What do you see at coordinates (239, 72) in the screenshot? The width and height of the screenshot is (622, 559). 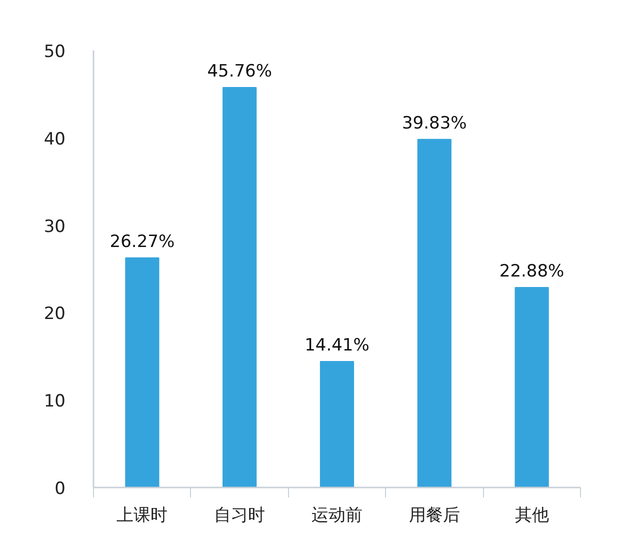 I see `data-label: 45.76%` at bounding box center [239, 72].